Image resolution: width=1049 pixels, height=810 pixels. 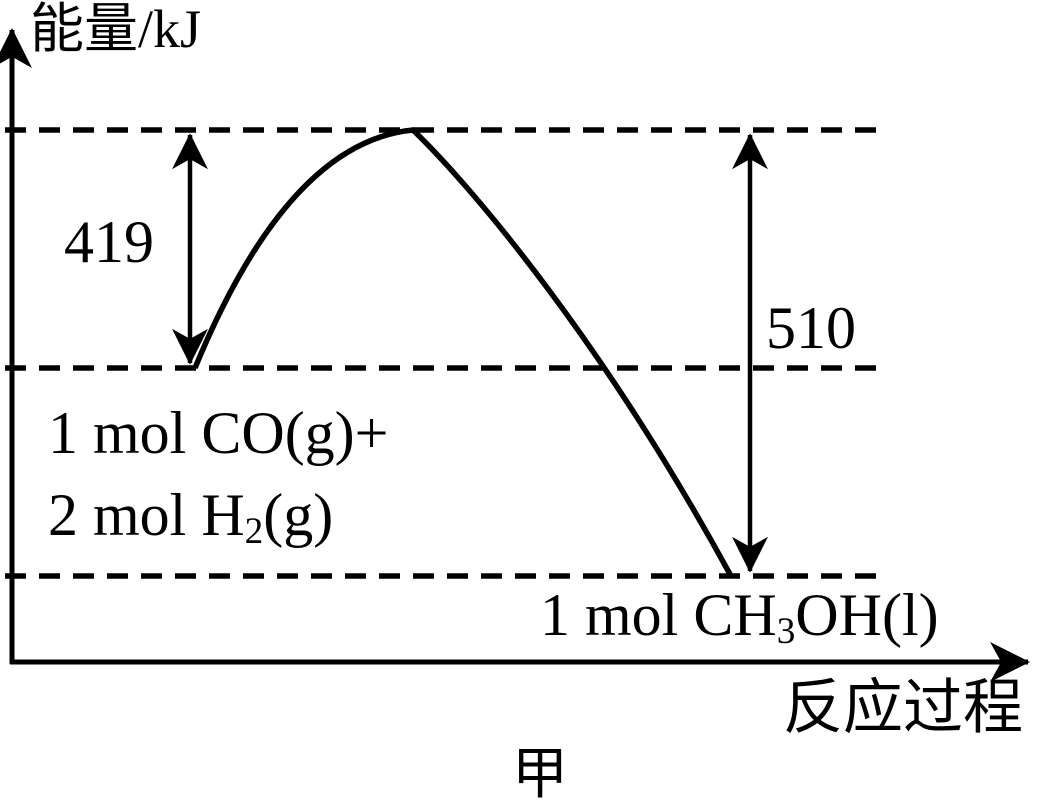 What do you see at coordinates (540, 773) in the screenshot?
I see `figure-caption: 甲` at bounding box center [540, 773].